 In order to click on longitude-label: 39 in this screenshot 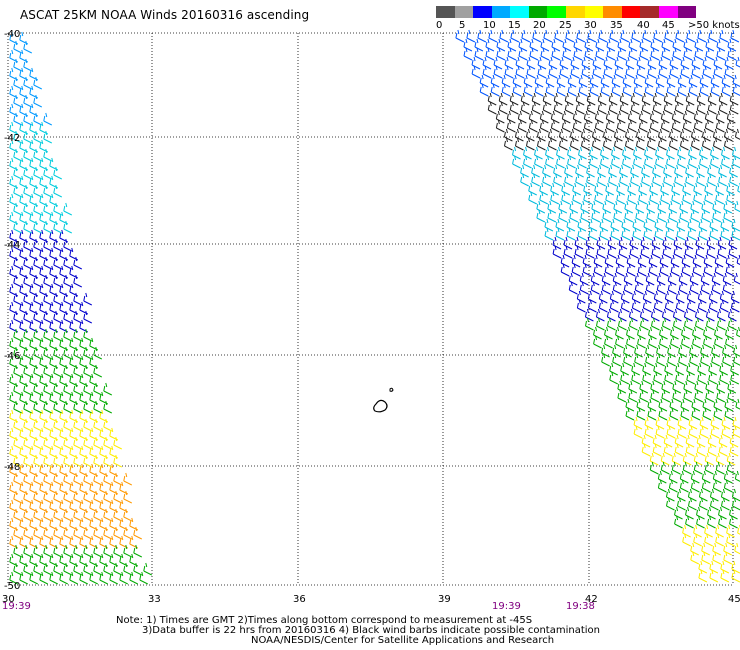, I will do `click(444, 599)`.